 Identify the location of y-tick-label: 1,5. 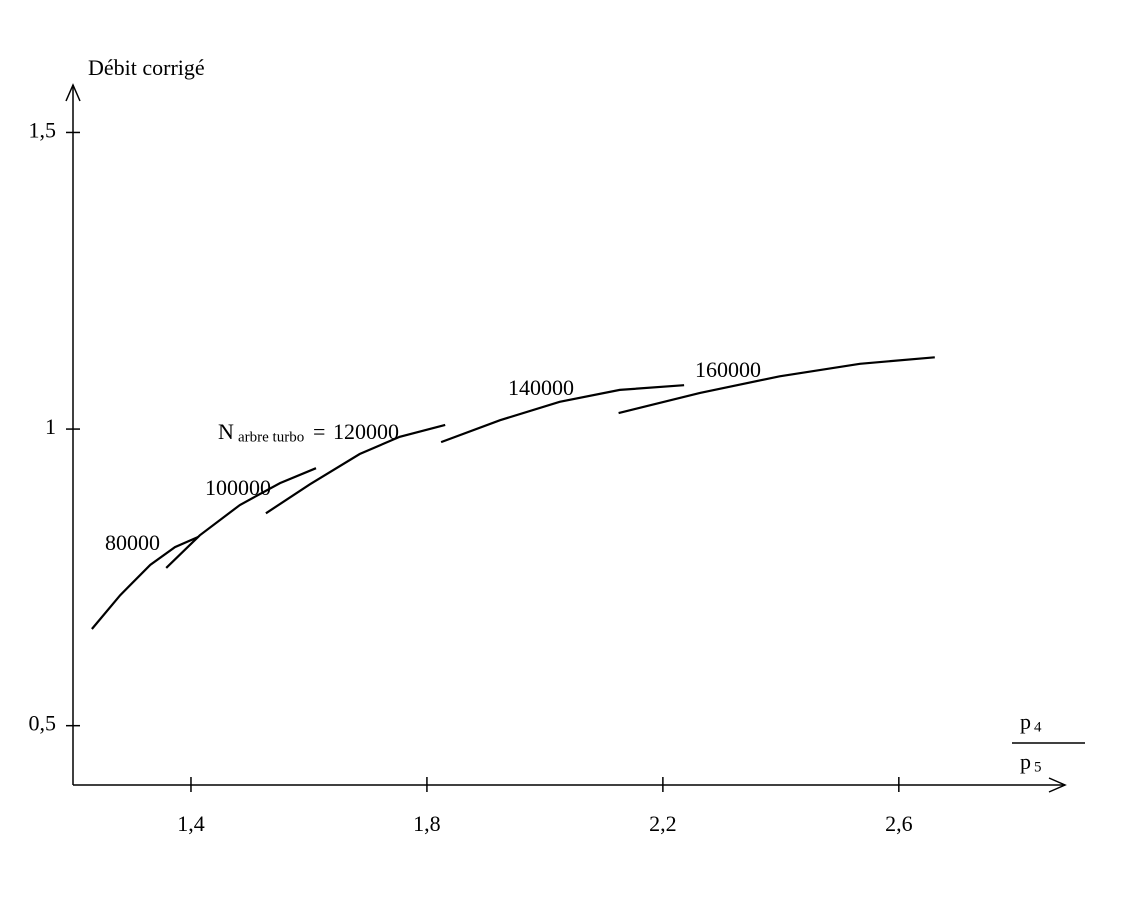
(43, 130).